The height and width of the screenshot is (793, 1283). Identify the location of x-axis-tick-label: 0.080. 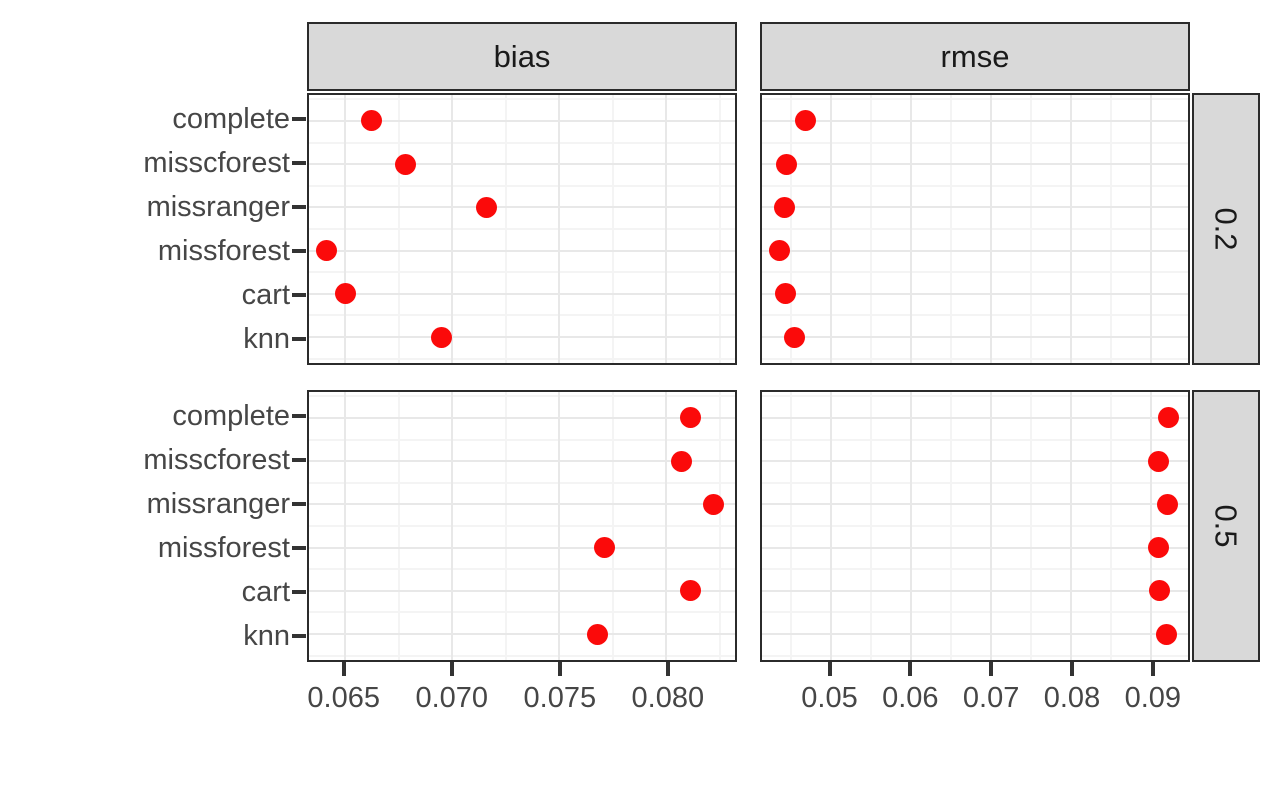
(668, 698).